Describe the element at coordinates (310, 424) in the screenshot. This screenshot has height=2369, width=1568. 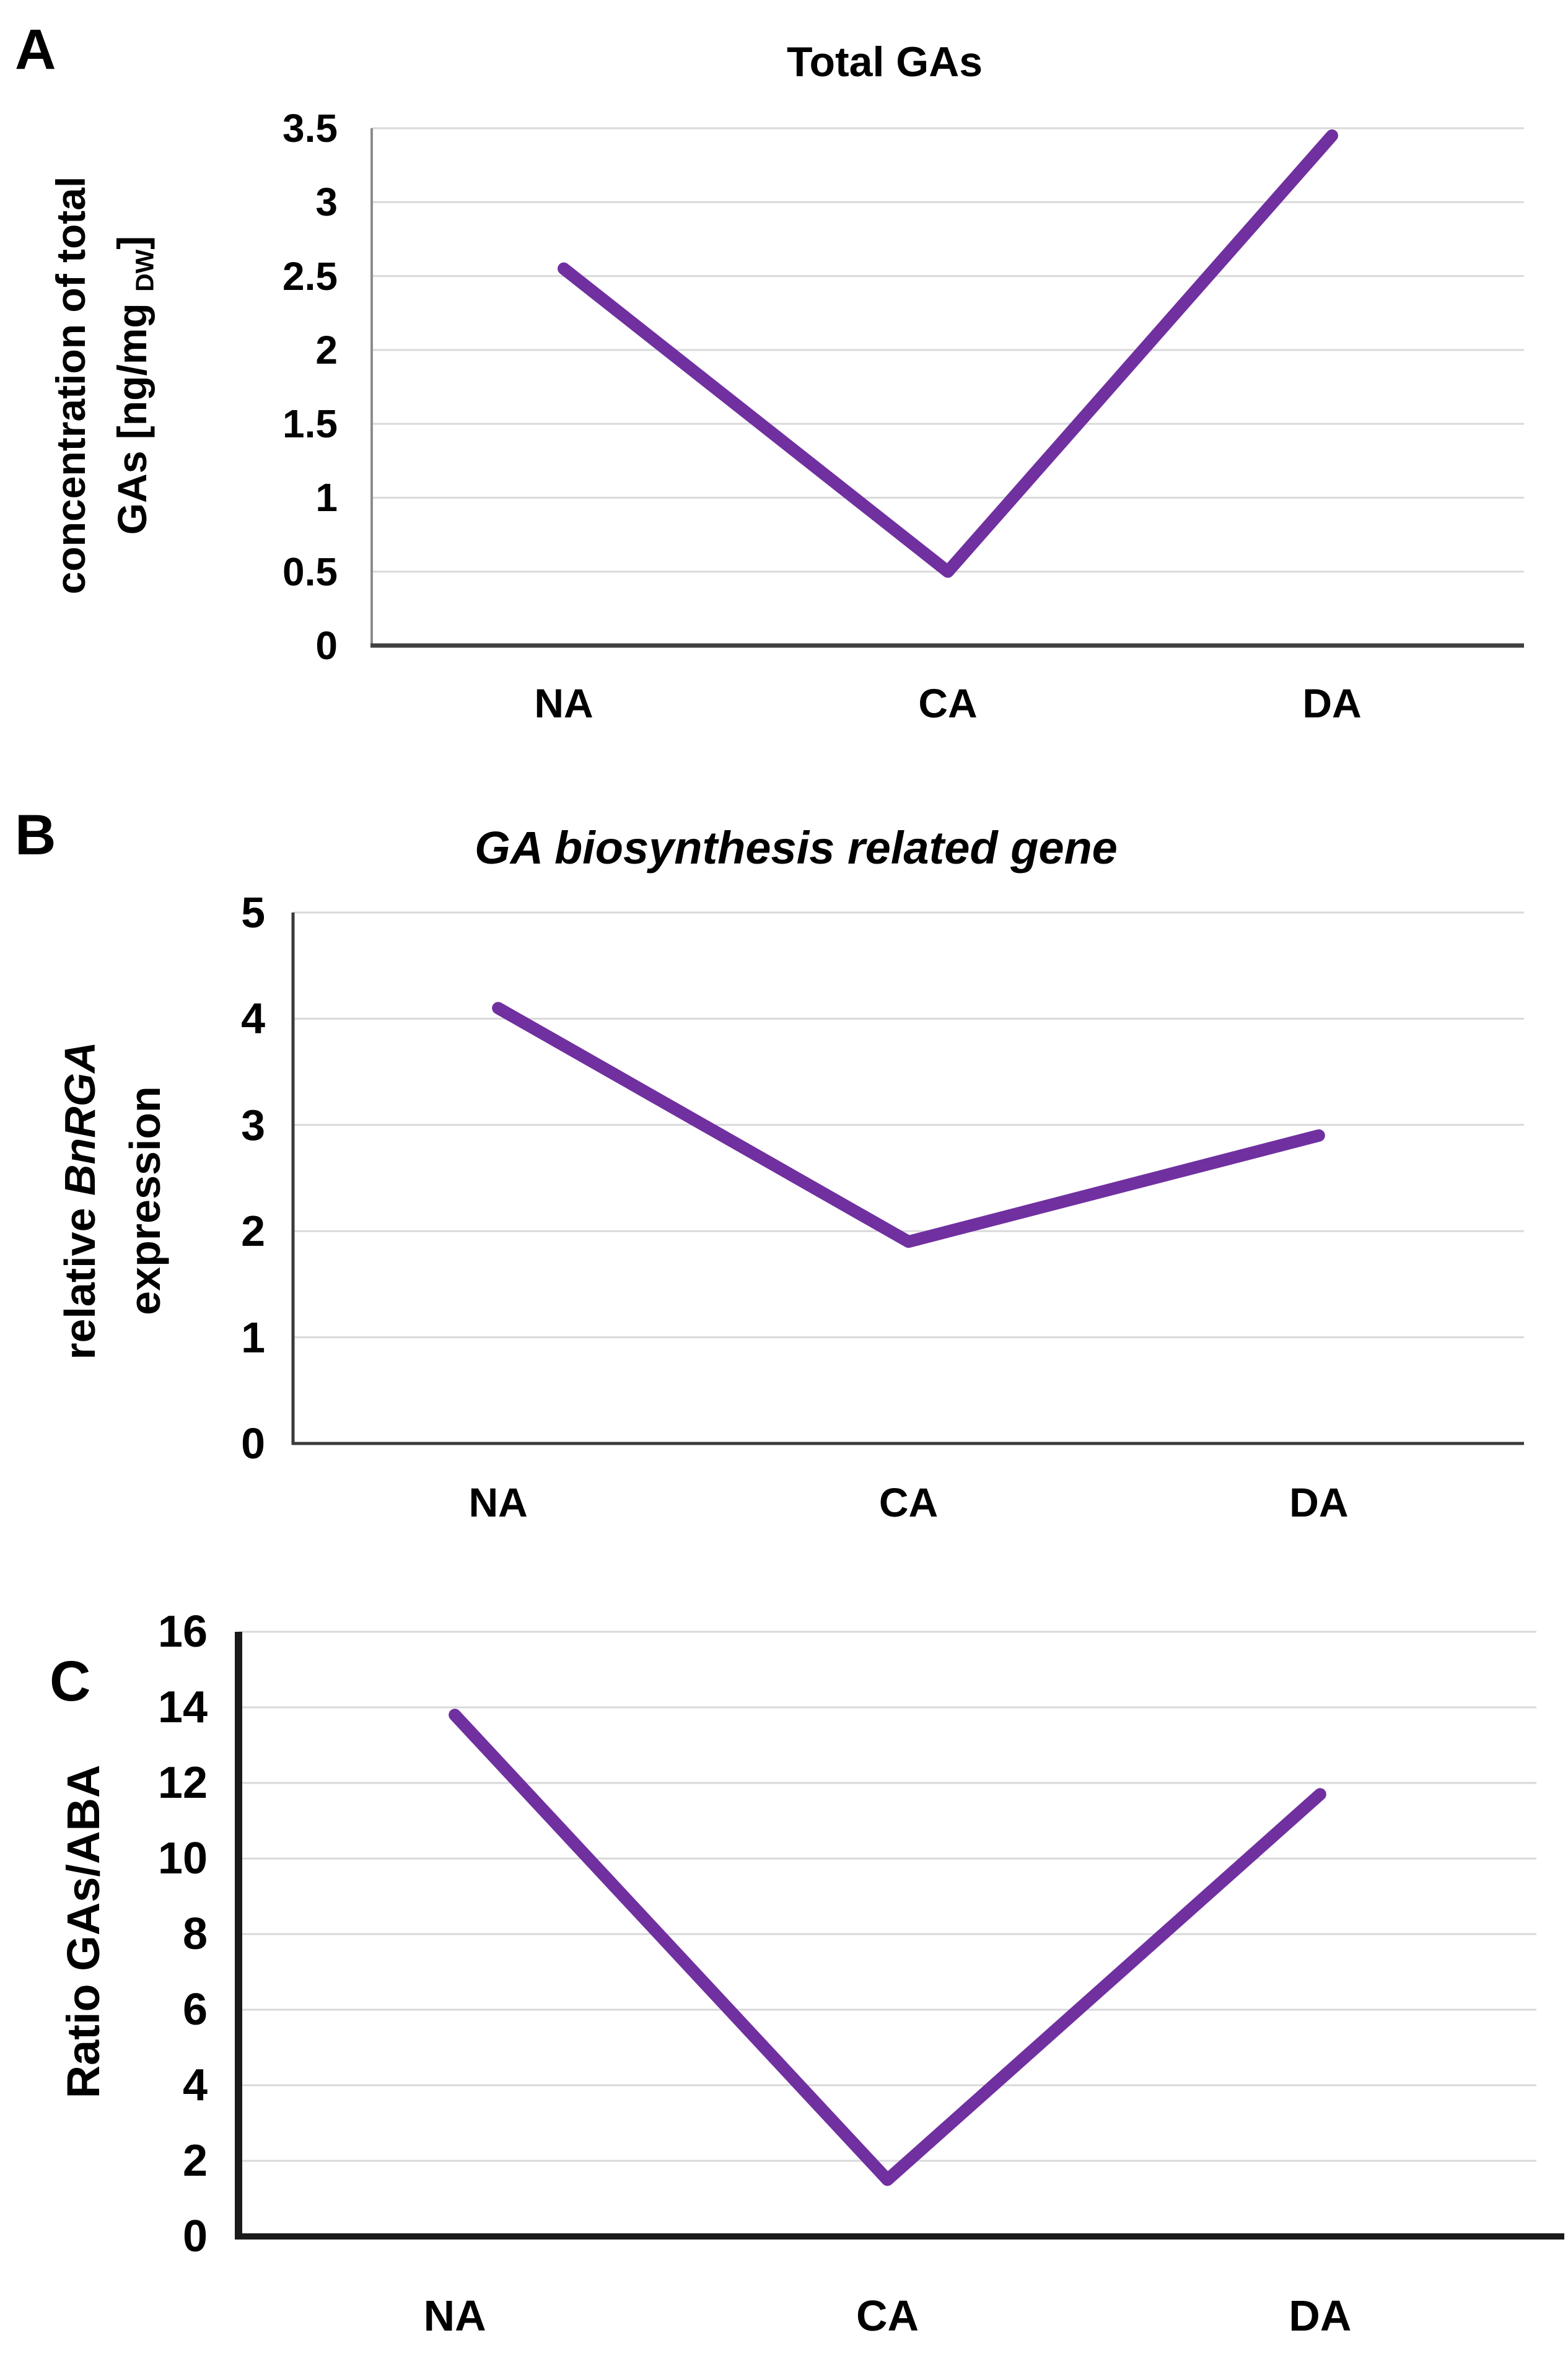
I see `y-tick-label: 1.5` at that location.